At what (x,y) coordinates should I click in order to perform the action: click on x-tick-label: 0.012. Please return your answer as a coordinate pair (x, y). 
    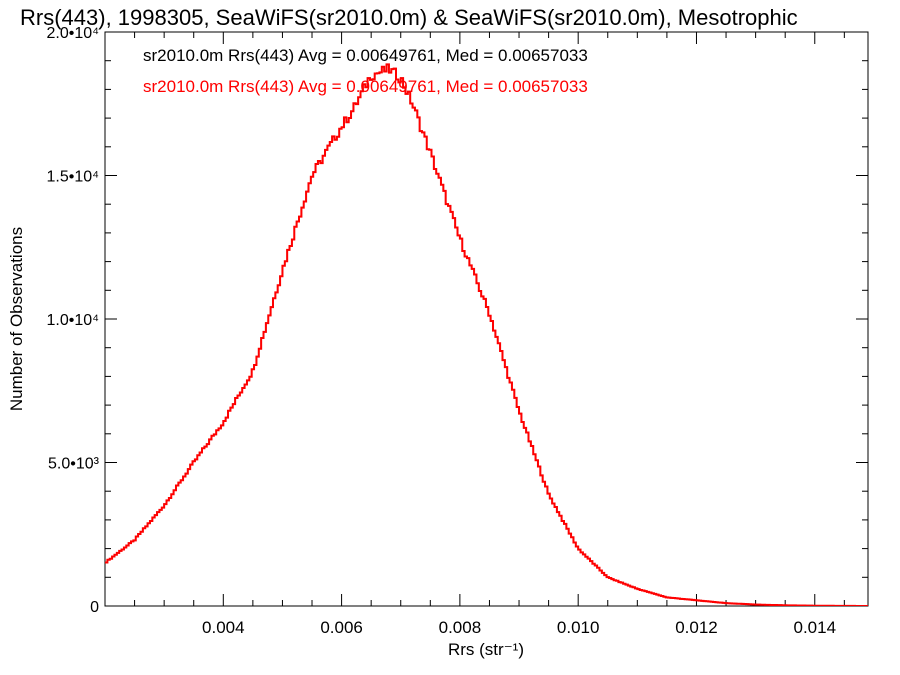
    Looking at the image, I should click on (696, 627).